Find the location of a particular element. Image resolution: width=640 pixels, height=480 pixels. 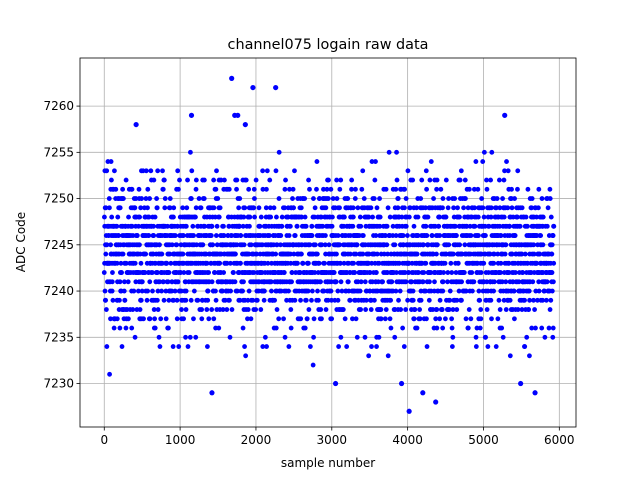

outlier-point is located at coordinates (409, 411).